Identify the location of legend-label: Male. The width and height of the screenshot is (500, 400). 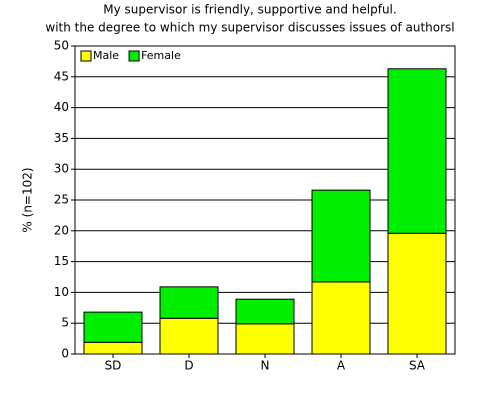
(106, 55).